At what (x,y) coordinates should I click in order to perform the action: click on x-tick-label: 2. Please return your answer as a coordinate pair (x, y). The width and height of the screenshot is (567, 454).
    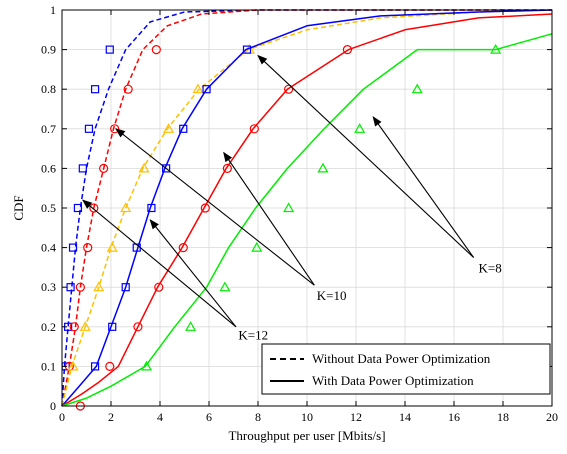
    Looking at the image, I should click on (111, 417).